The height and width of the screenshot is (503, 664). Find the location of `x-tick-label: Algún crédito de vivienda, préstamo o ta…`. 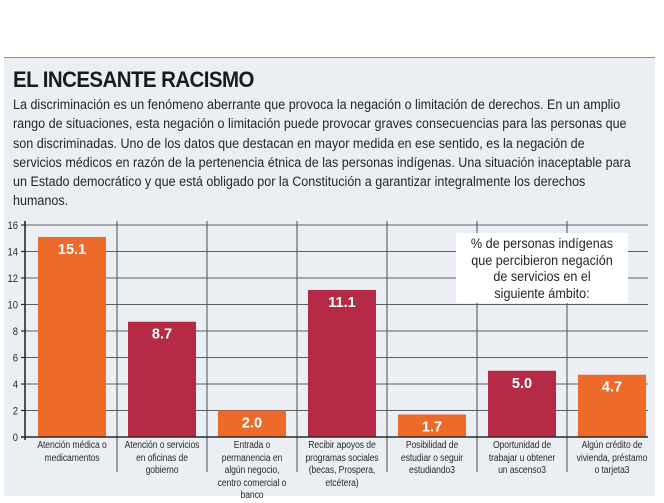

x-tick-label: Algún crédito de vivienda, préstamo o ta… is located at coordinates (612, 458).